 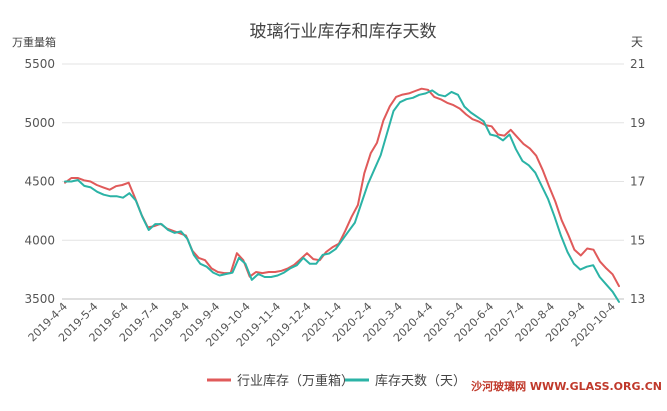 I want to click on right-axis-unit: 天, so click(x=637, y=42).